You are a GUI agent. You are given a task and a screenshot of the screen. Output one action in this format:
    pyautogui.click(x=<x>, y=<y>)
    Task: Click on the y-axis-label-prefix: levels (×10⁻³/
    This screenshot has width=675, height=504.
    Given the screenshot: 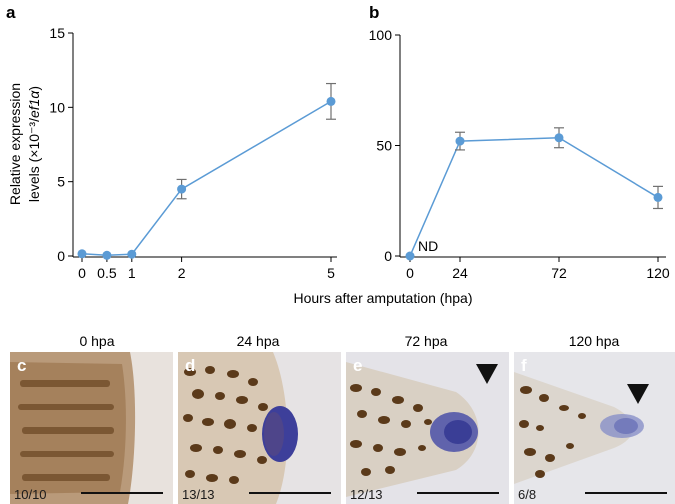 What is the action you would take?
    pyautogui.click(x=34, y=160)
    